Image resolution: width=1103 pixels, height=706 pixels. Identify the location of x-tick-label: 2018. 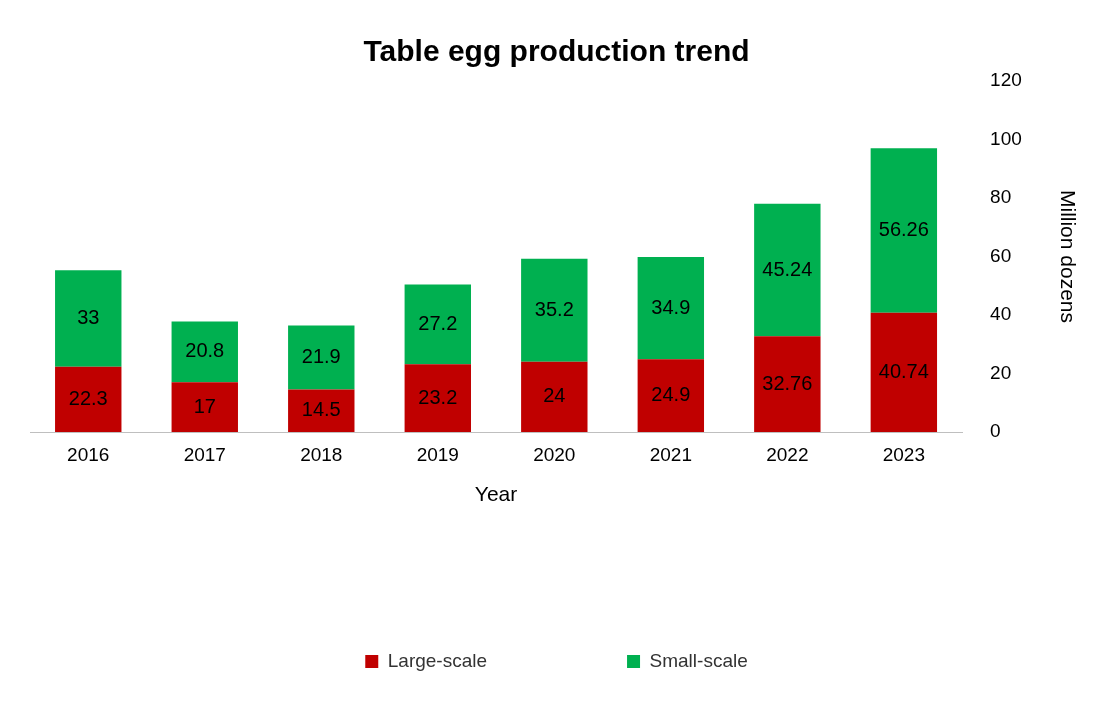
(321, 454).